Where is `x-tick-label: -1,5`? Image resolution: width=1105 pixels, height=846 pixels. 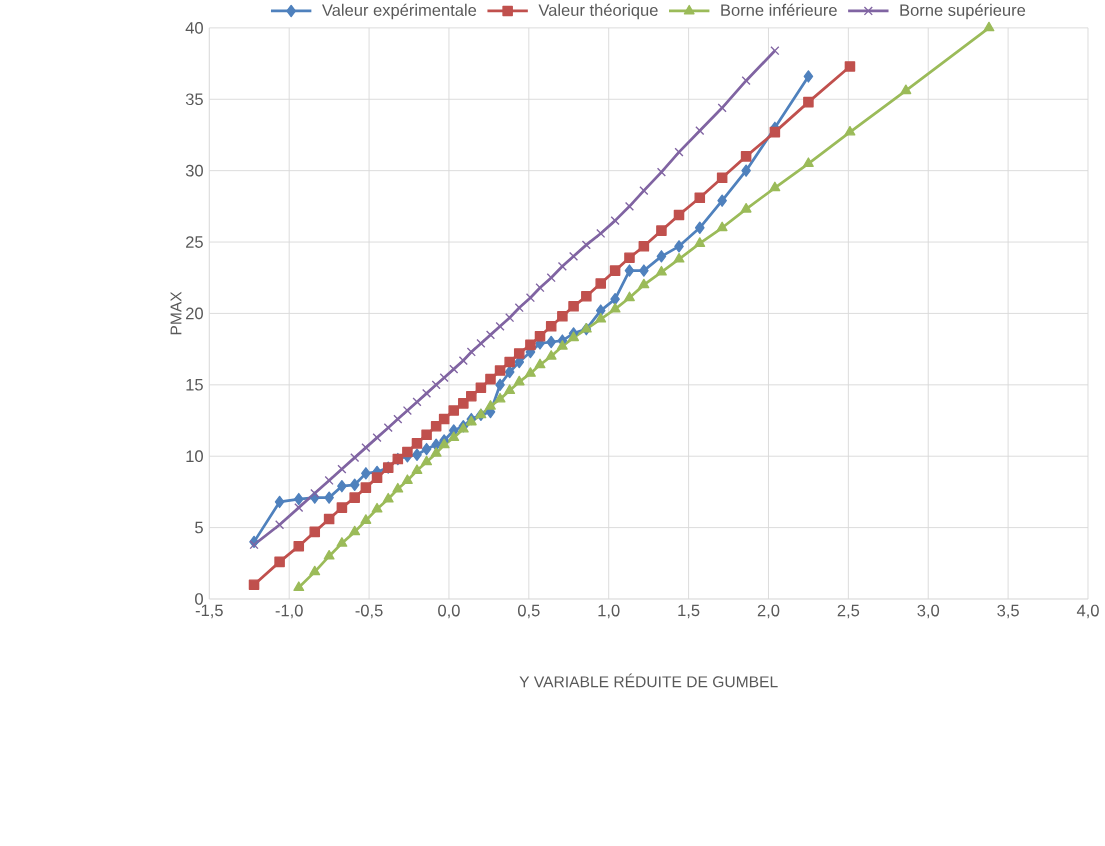 x-tick-label: -1,5 is located at coordinates (209, 611).